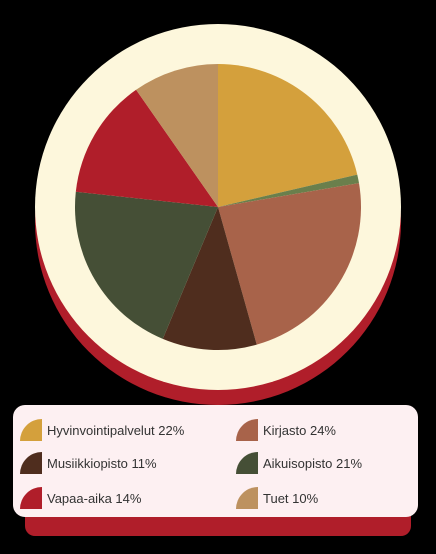 The width and height of the screenshot is (436, 554). What do you see at coordinates (116, 430) in the screenshot?
I see `legend-label: Hyvinvointipalvelut 22%` at bounding box center [116, 430].